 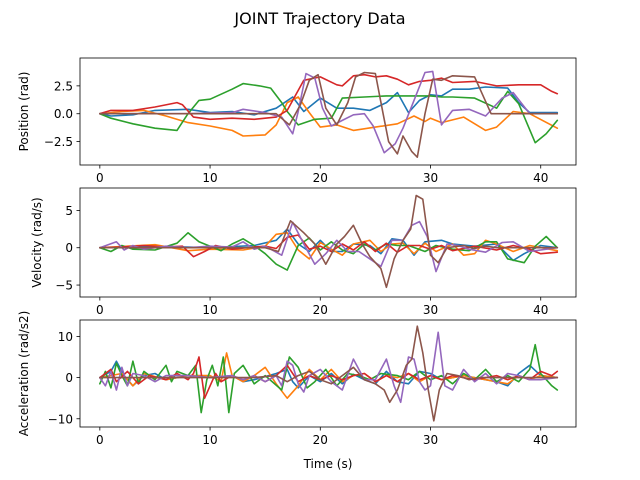 I want to click on position-xtick-label: 10, so click(x=209, y=178).